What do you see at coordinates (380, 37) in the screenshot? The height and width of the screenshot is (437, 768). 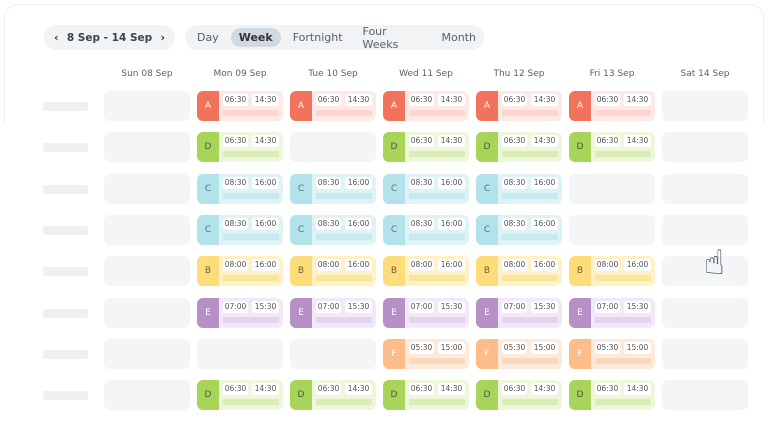 I see `view-four-weeks: Four Weeks` at bounding box center [380, 37].